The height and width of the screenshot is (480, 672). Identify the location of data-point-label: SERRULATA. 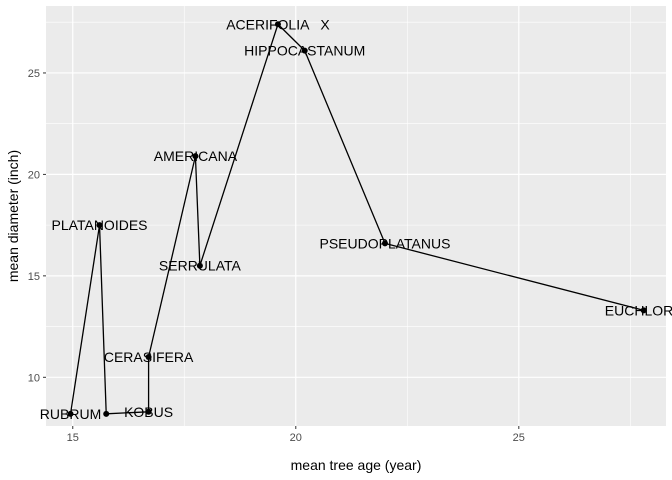
(200, 266).